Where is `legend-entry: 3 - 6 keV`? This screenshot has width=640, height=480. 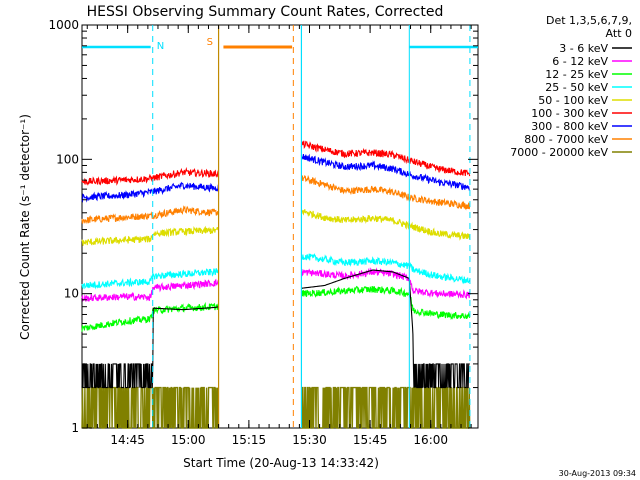
legend-entry: 3 - 6 keV is located at coordinates (595, 48).